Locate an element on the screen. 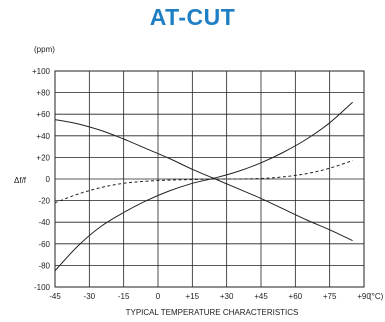  x-tick-label: 0 is located at coordinates (158, 296).